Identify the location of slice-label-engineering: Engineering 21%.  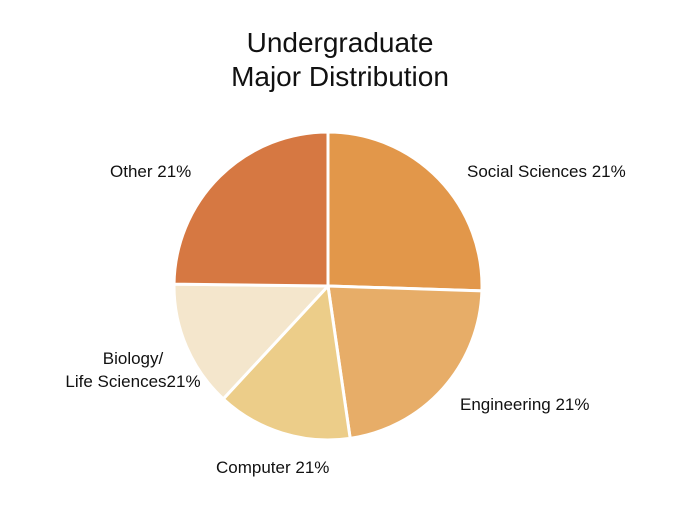
(525, 404).